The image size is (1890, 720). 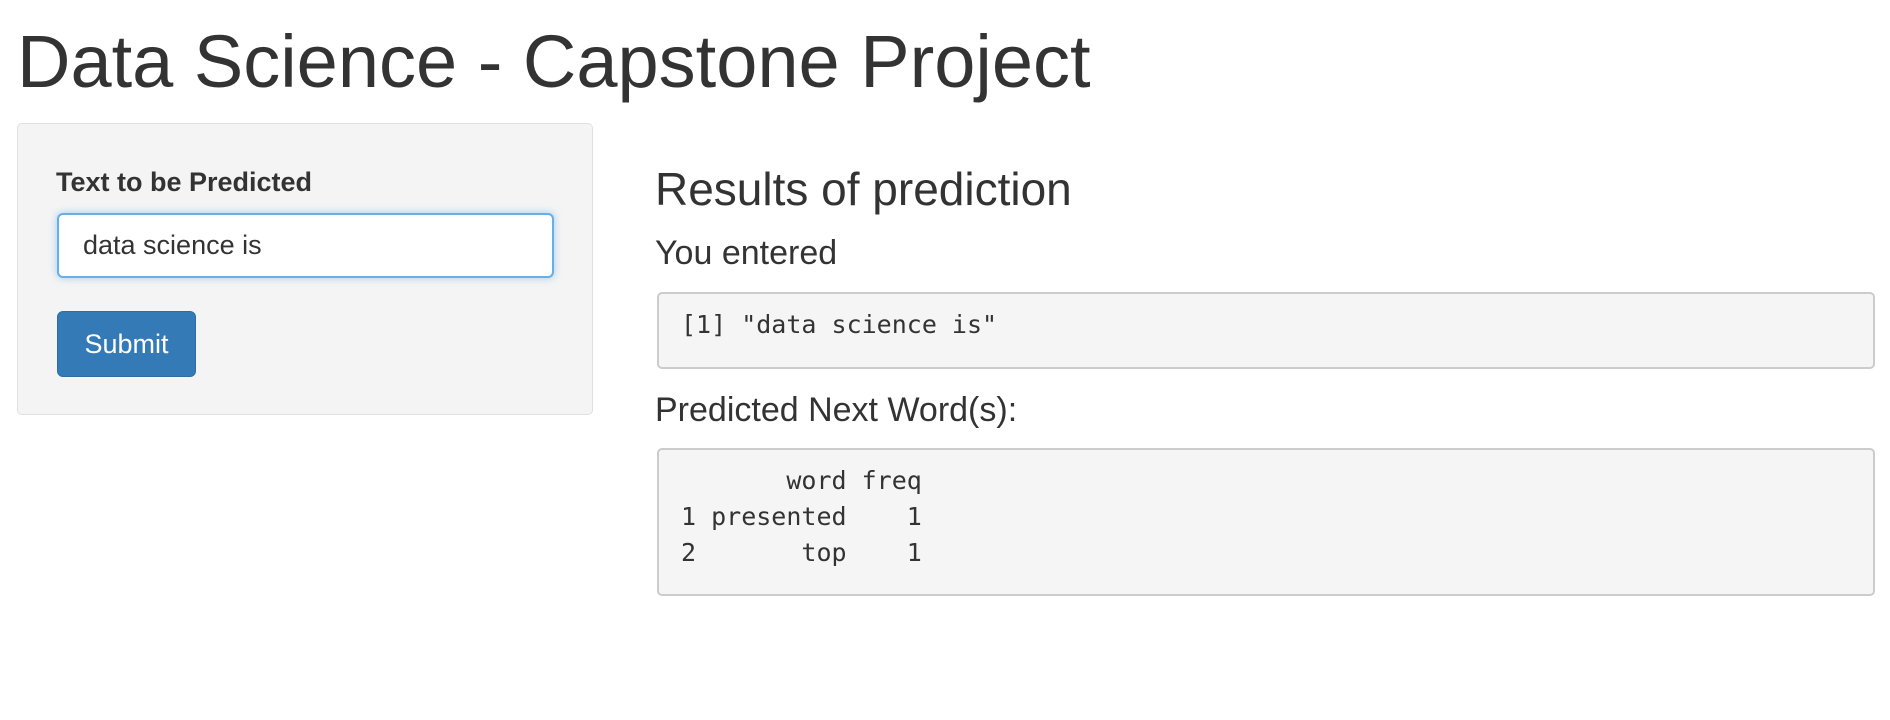 I want to click on entered-output: [1] "data science is", so click(x=1266, y=330).